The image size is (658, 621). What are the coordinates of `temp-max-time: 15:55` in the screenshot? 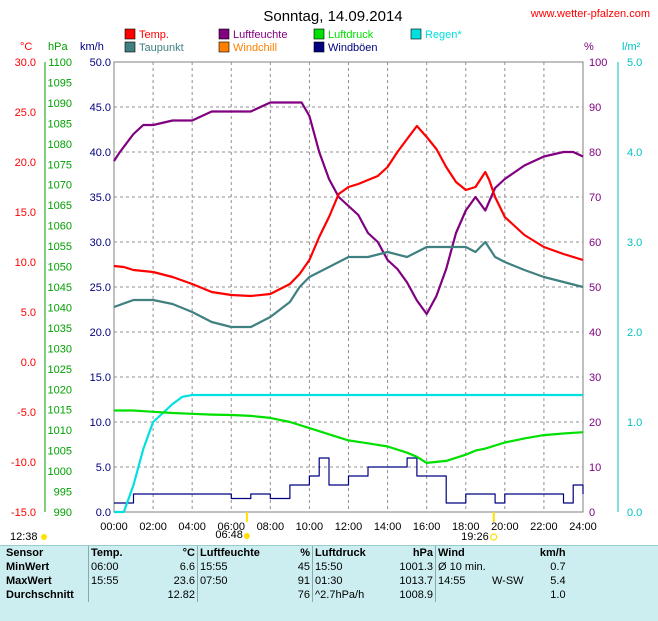 It's located at (120, 581).